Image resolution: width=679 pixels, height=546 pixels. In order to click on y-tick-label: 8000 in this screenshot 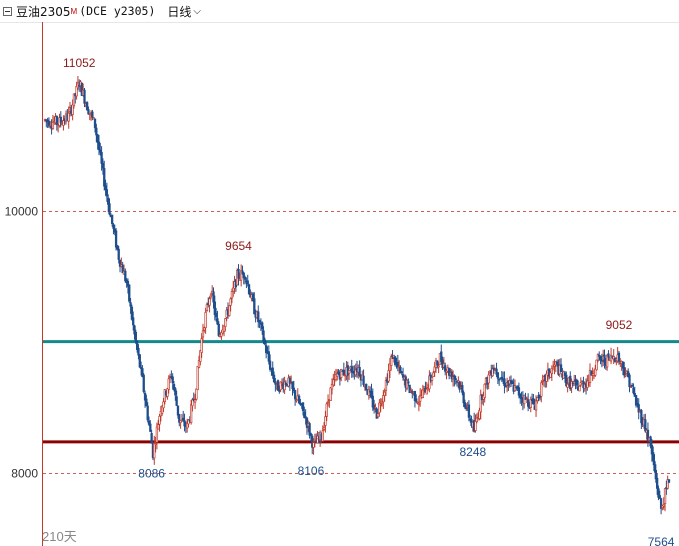, I will do `click(24, 474)`.